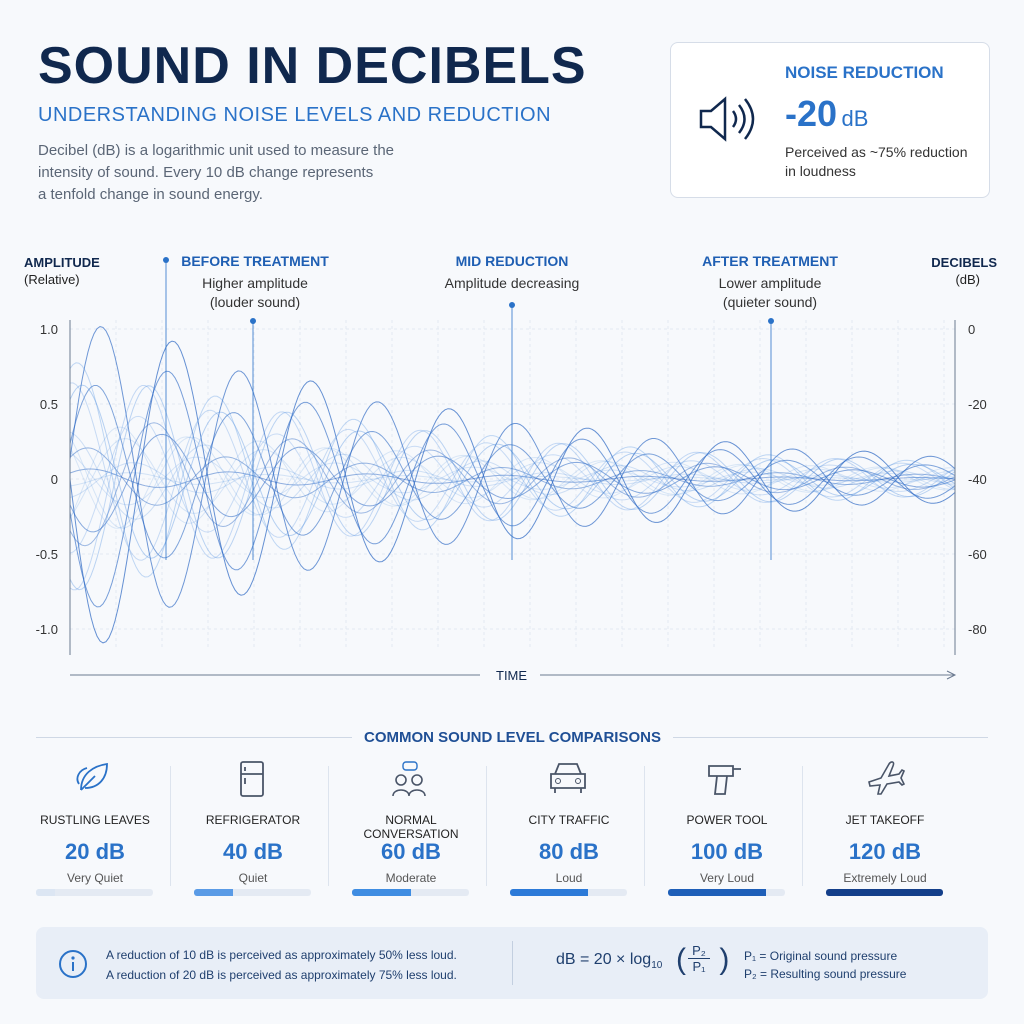 The height and width of the screenshot is (1024, 1024). What do you see at coordinates (820, 171) in the screenshot?
I see `note-line: in loudness` at bounding box center [820, 171].